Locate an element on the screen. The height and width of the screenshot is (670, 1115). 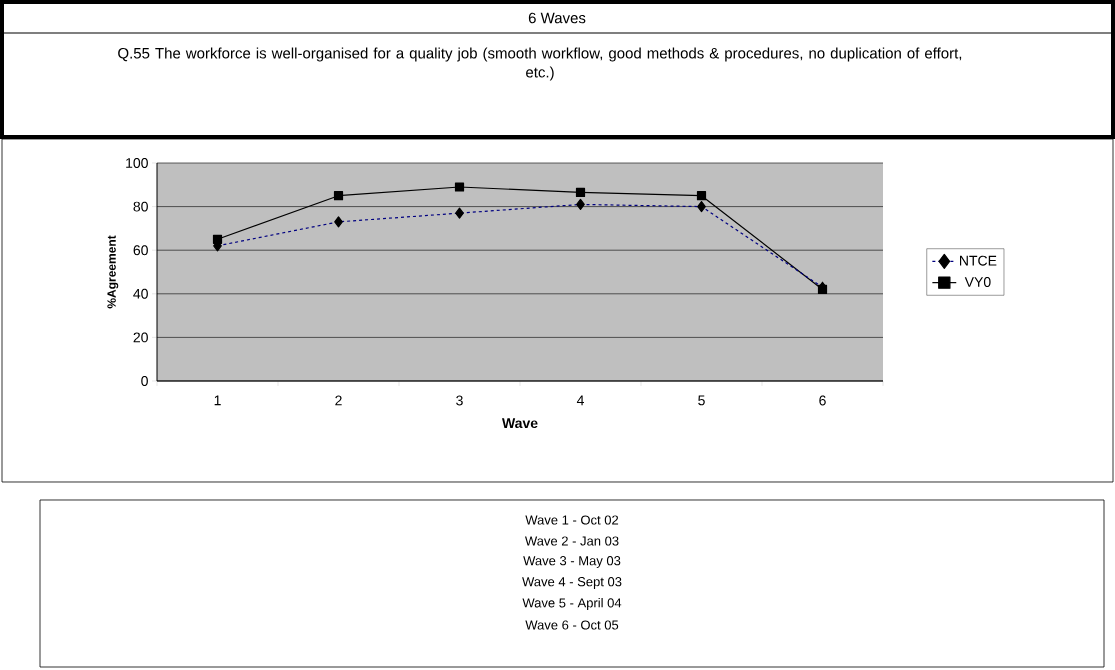
chart-subtitle: Q.55 The workforce is well-organised for a quality job (smooth workflow, good methods & procedures, no duplication of effort, etc.) is located at coordinates (540, 64).